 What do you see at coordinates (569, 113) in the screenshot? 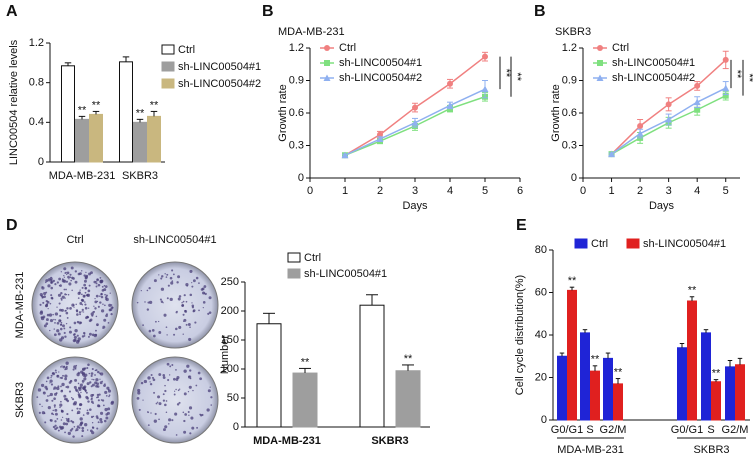
I see `y-tick-label: 0.6` at bounding box center [569, 113].